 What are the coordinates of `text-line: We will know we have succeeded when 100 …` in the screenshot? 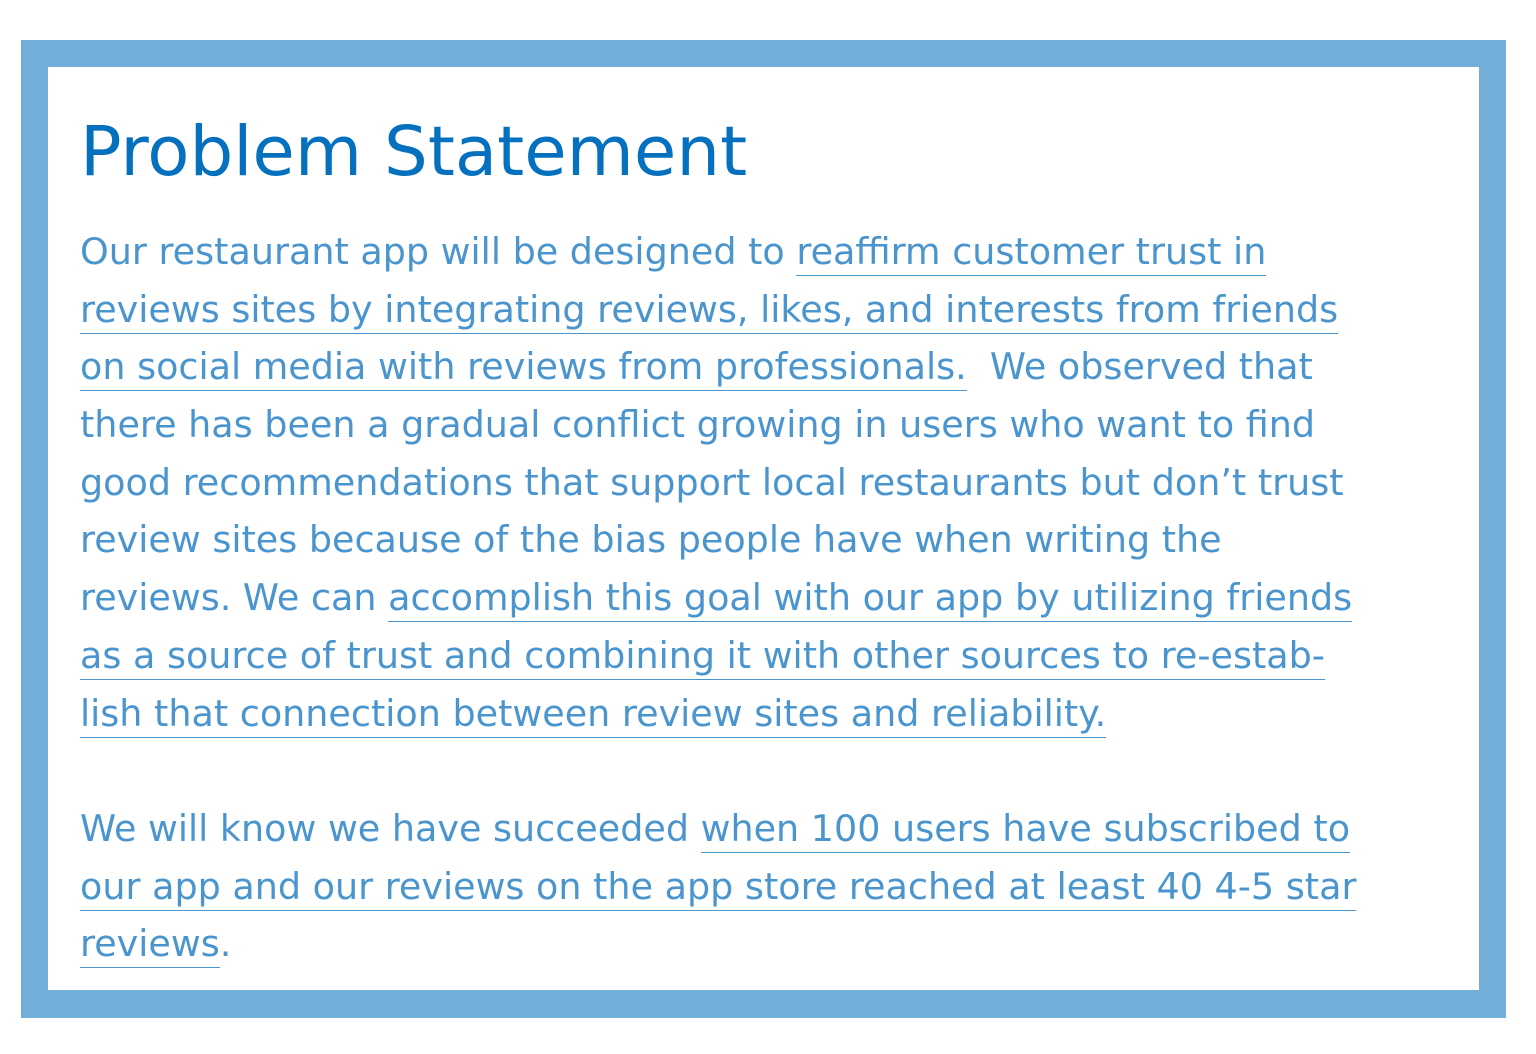 It's located at (780, 829).